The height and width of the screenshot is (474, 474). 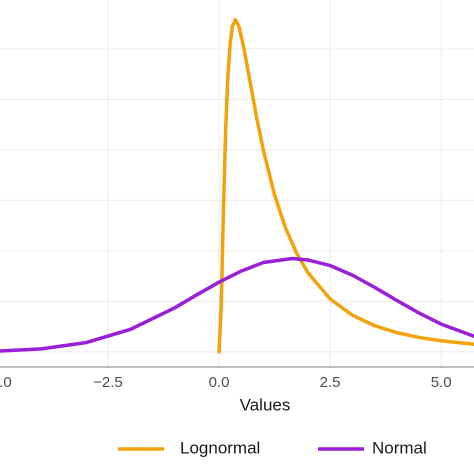 I want to click on legend-label: Normal, so click(x=399, y=447).